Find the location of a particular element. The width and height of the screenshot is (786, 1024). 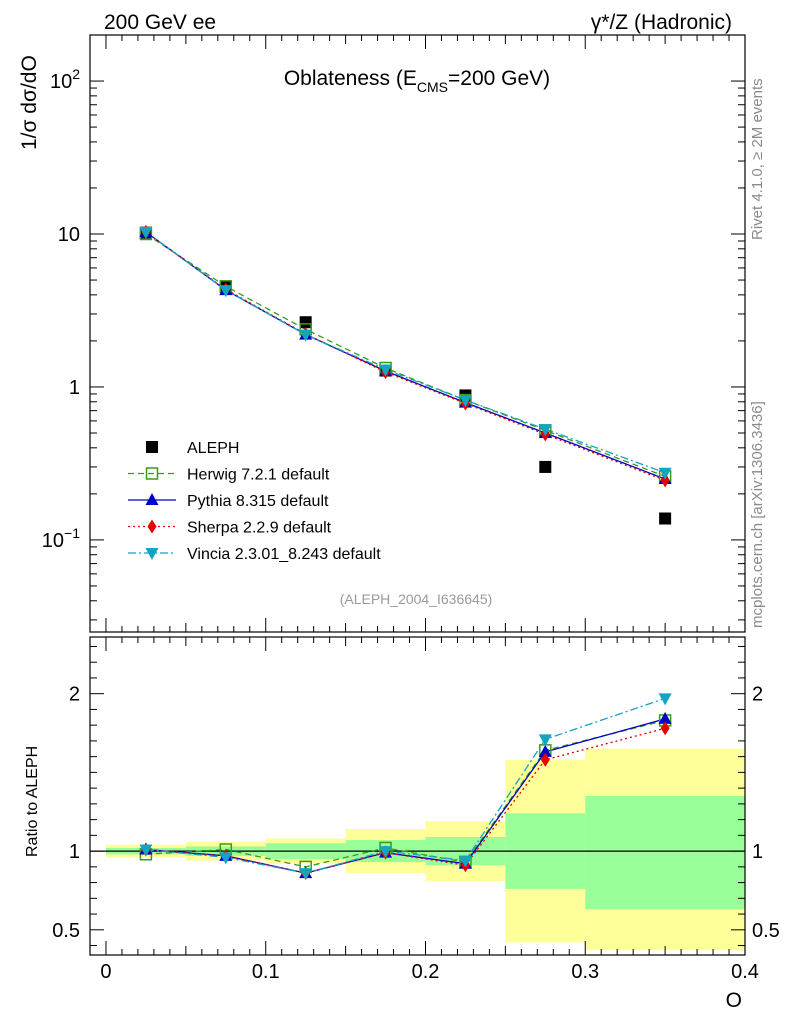

rivet-label: Rivet 4.1.0, ≥ 2M events is located at coordinates (757, 159).